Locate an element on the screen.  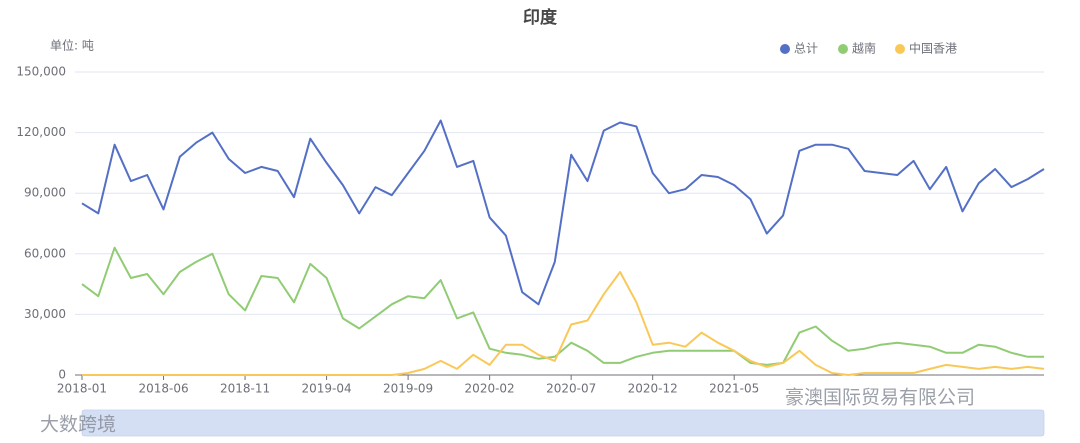
zoom-slider is located at coordinates (563, 423).